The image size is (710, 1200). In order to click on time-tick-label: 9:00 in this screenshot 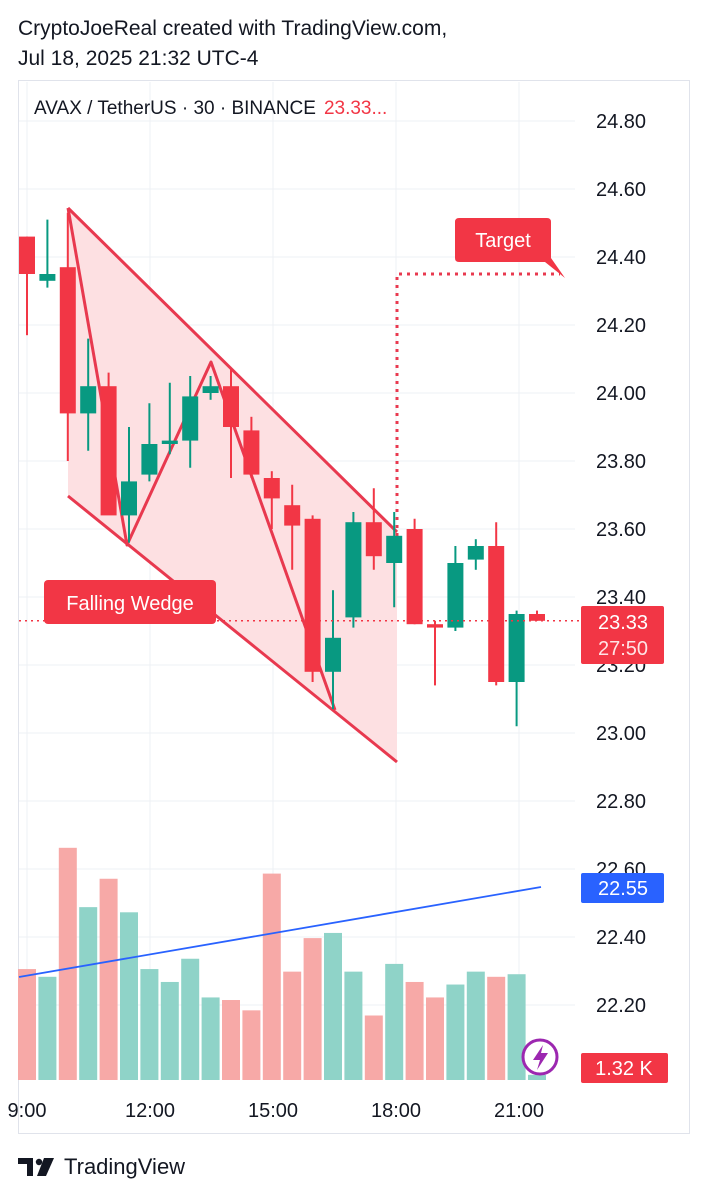, I will do `click(27, 1111)`.